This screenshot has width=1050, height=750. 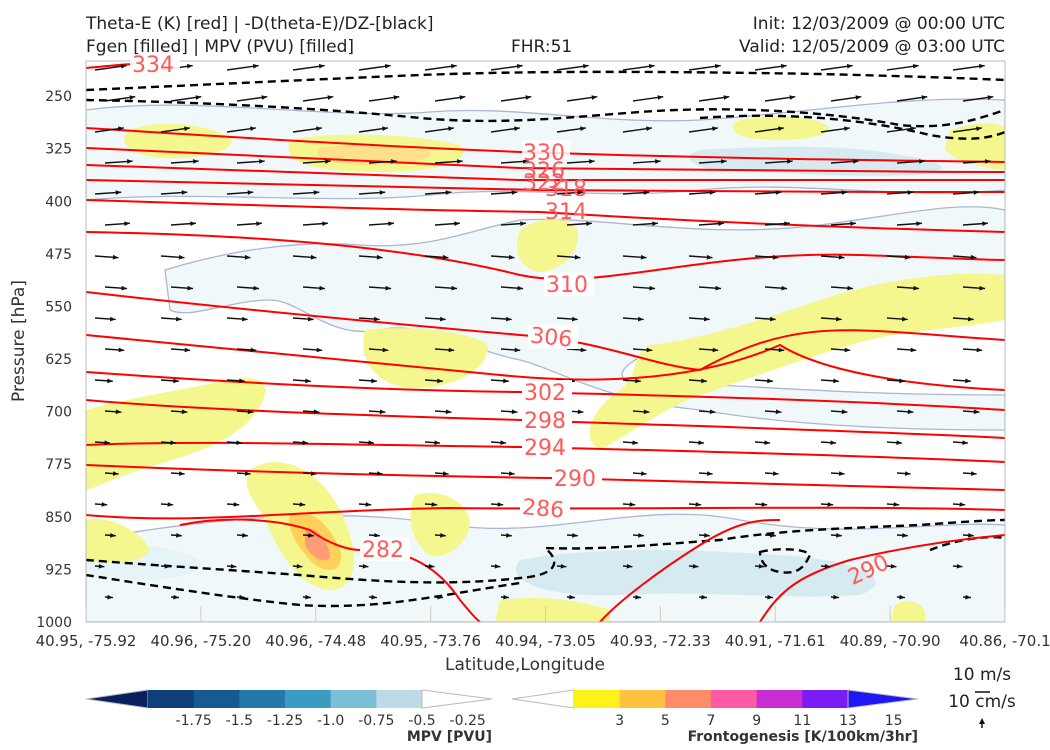 I want to click on colorbar-tick-label: -0.5, so click(x=421, y=721).